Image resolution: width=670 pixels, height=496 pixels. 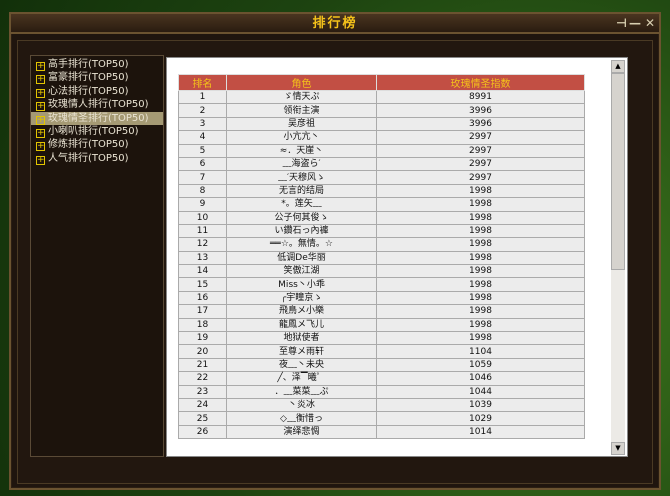 What do you see at coordinates (480, 378) in the screenshot?
I see `score-cell: 1046` at bounding box center [480, 378].